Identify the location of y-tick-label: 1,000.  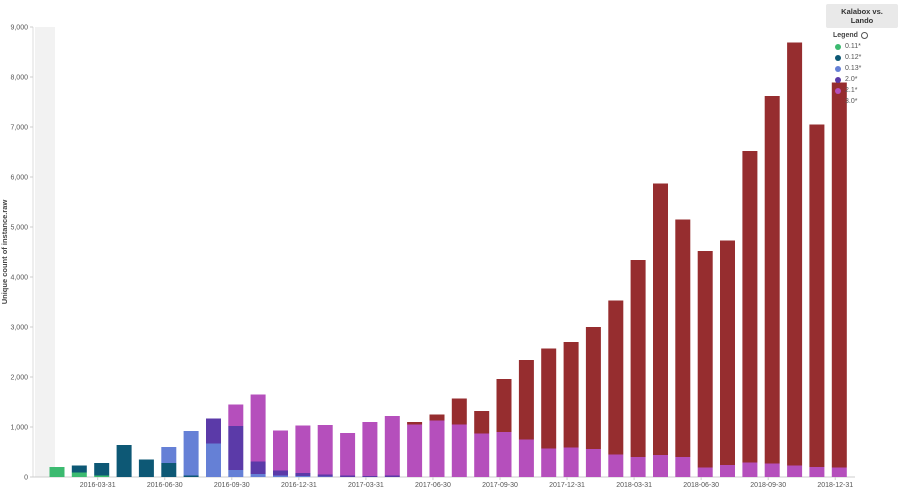
(19, 428).